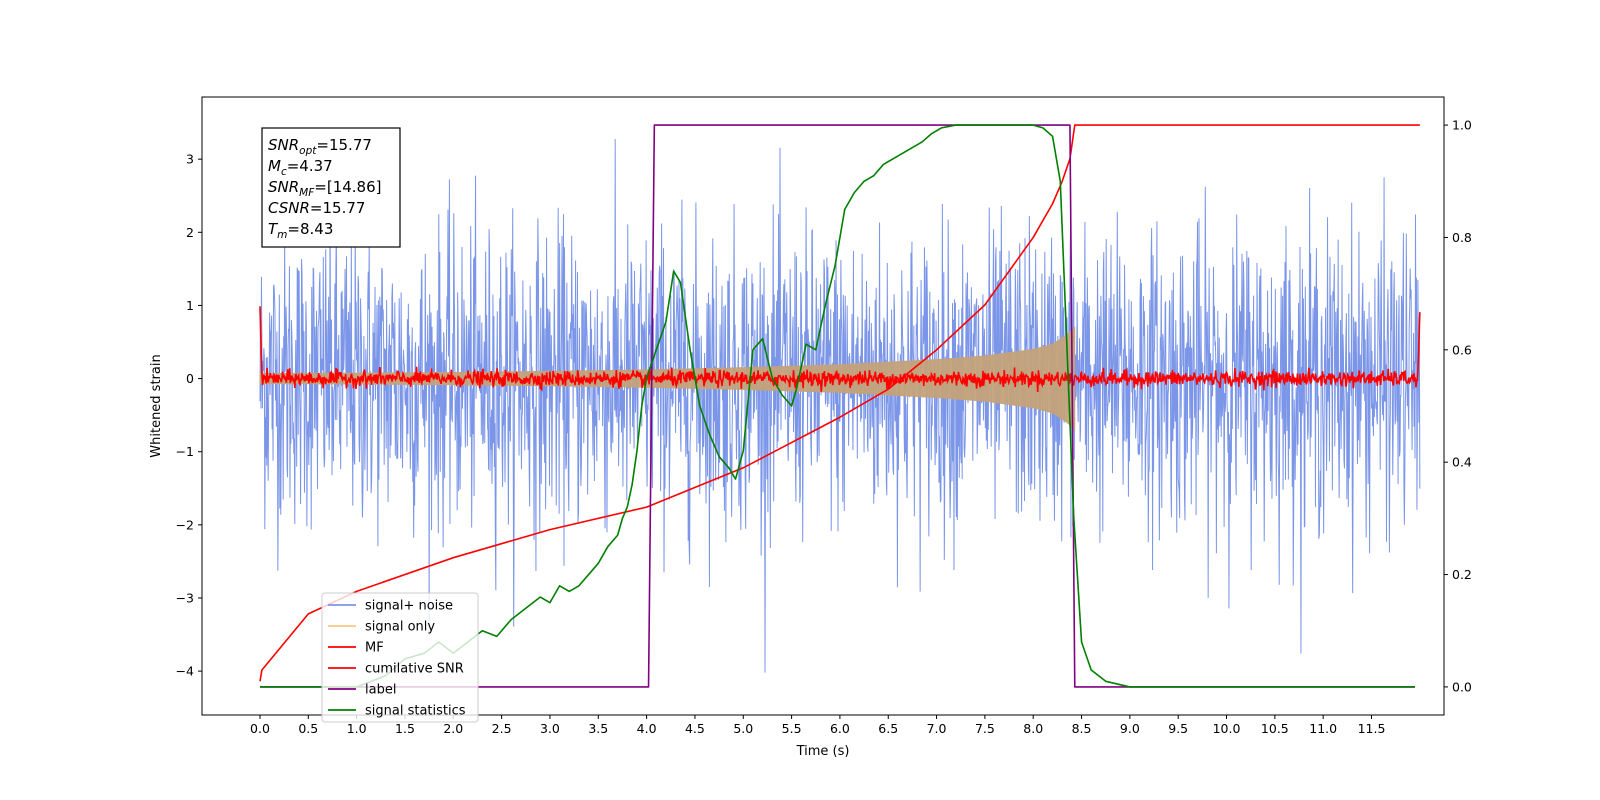 The image size is (1600, 800). What do you see at coordinates (1462, 462) in the screenshot?
I see `y-right-tick-label: 0.4` at bounding box center [1462, 462].